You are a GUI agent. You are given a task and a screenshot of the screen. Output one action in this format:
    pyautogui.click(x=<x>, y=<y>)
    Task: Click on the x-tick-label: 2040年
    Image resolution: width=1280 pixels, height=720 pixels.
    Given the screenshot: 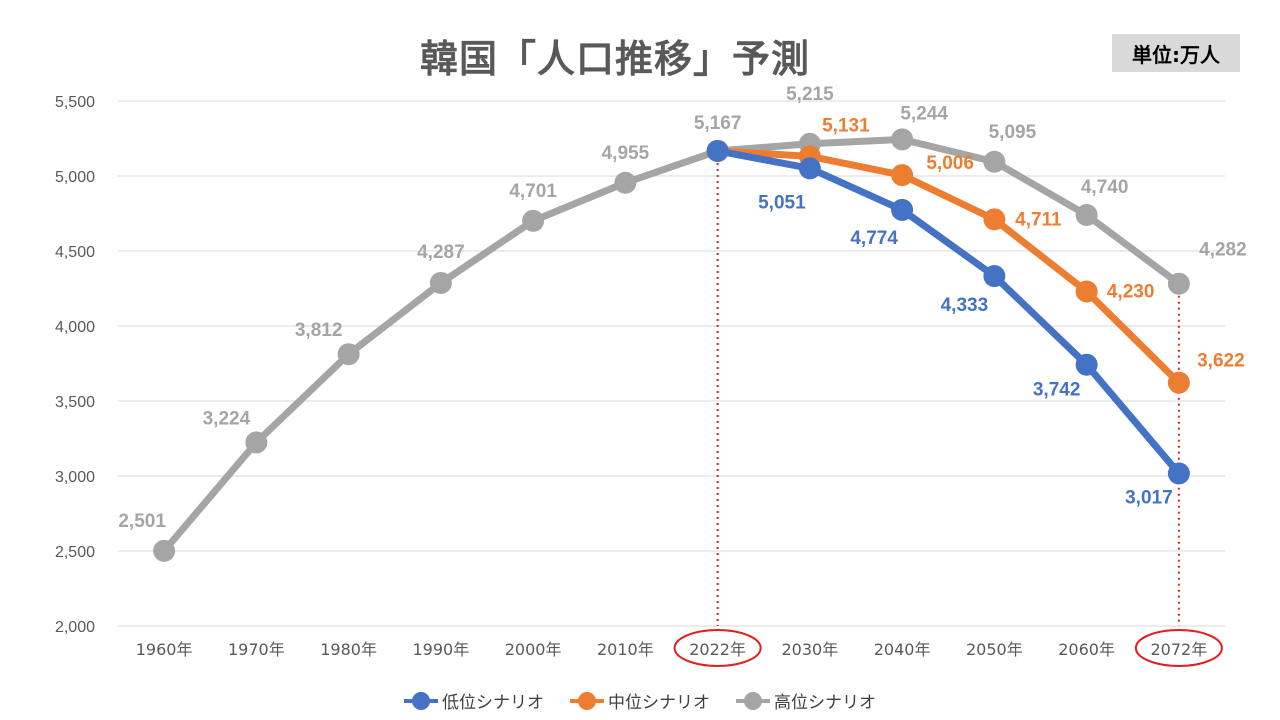 What is the action you would take?
    pyautogui.click(x=902, y=649)
    